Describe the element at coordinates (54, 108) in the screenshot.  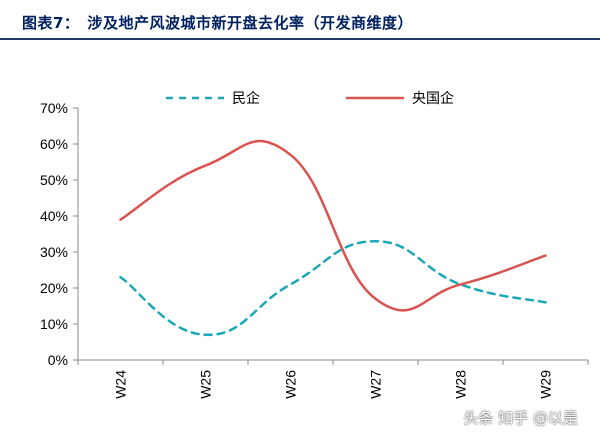
I see `y-tick-label: 70%` at that location.